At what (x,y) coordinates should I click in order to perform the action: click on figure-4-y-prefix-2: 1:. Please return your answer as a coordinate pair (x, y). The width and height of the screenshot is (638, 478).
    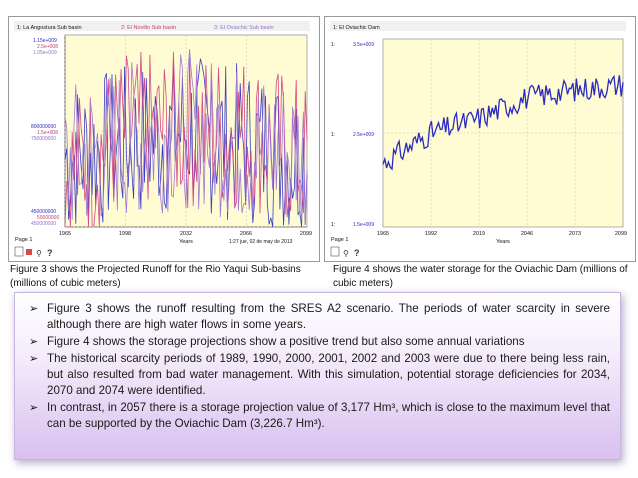
    Looking at the image, I should click on (333, 135).